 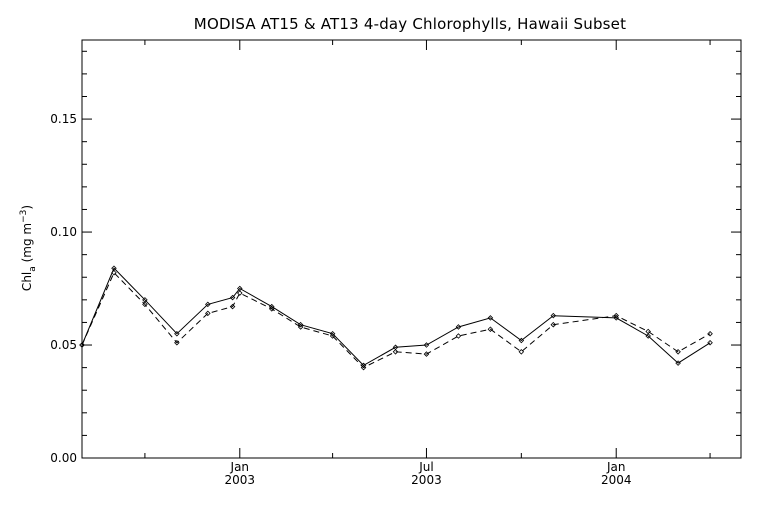 I want to click on y-axis-label-subscript: a, so click(x=33, y=269).